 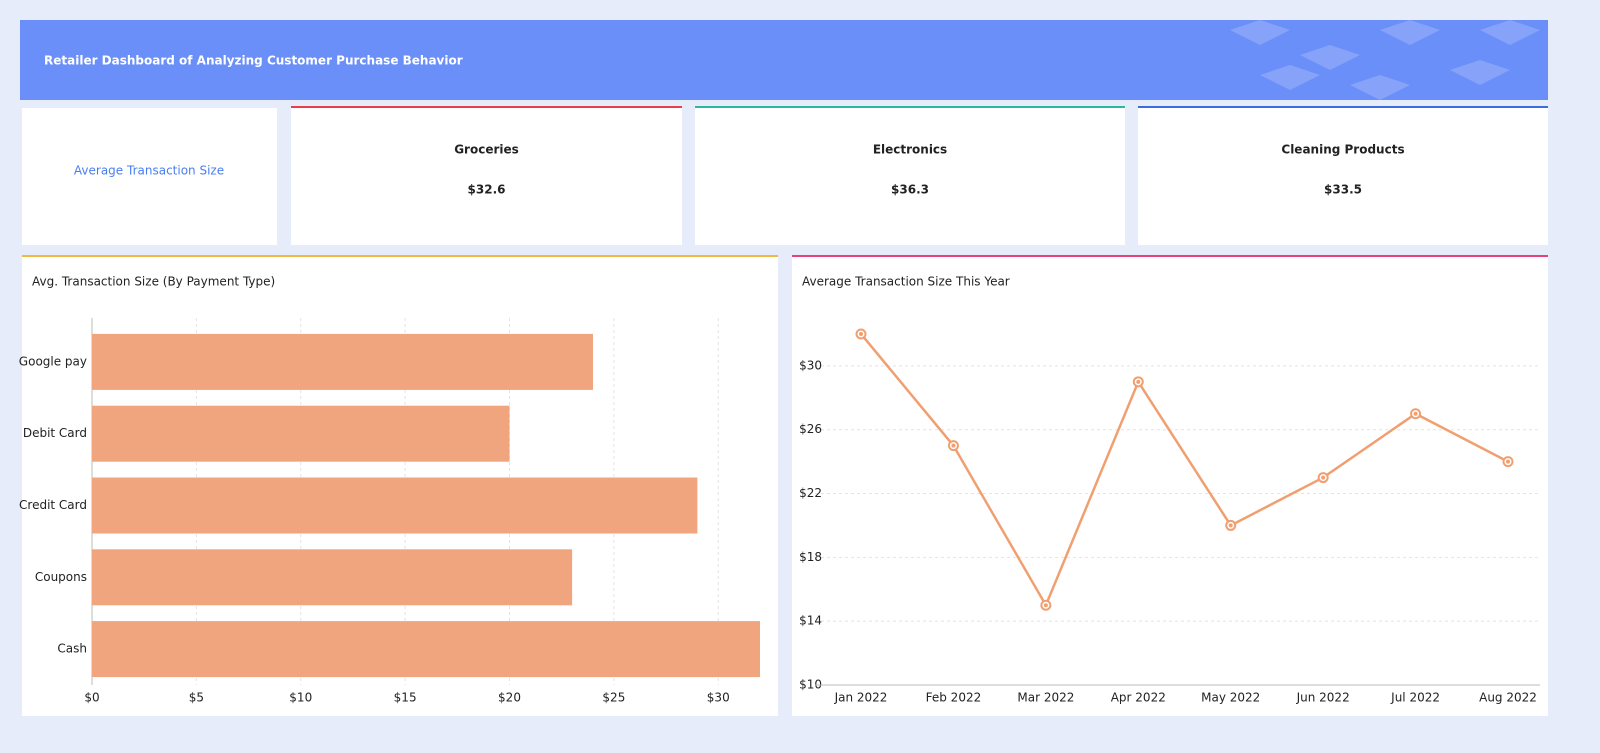 I want to click on chart-title: Average Transaction Size This Year, so click(x=906, y=282).